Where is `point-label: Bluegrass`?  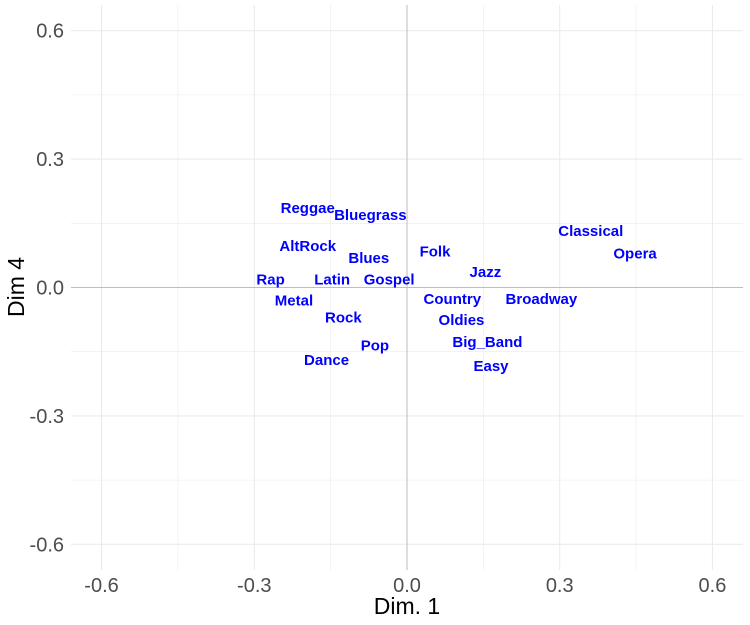
point-label: Bluegrass is located at coordinates (370, 215).